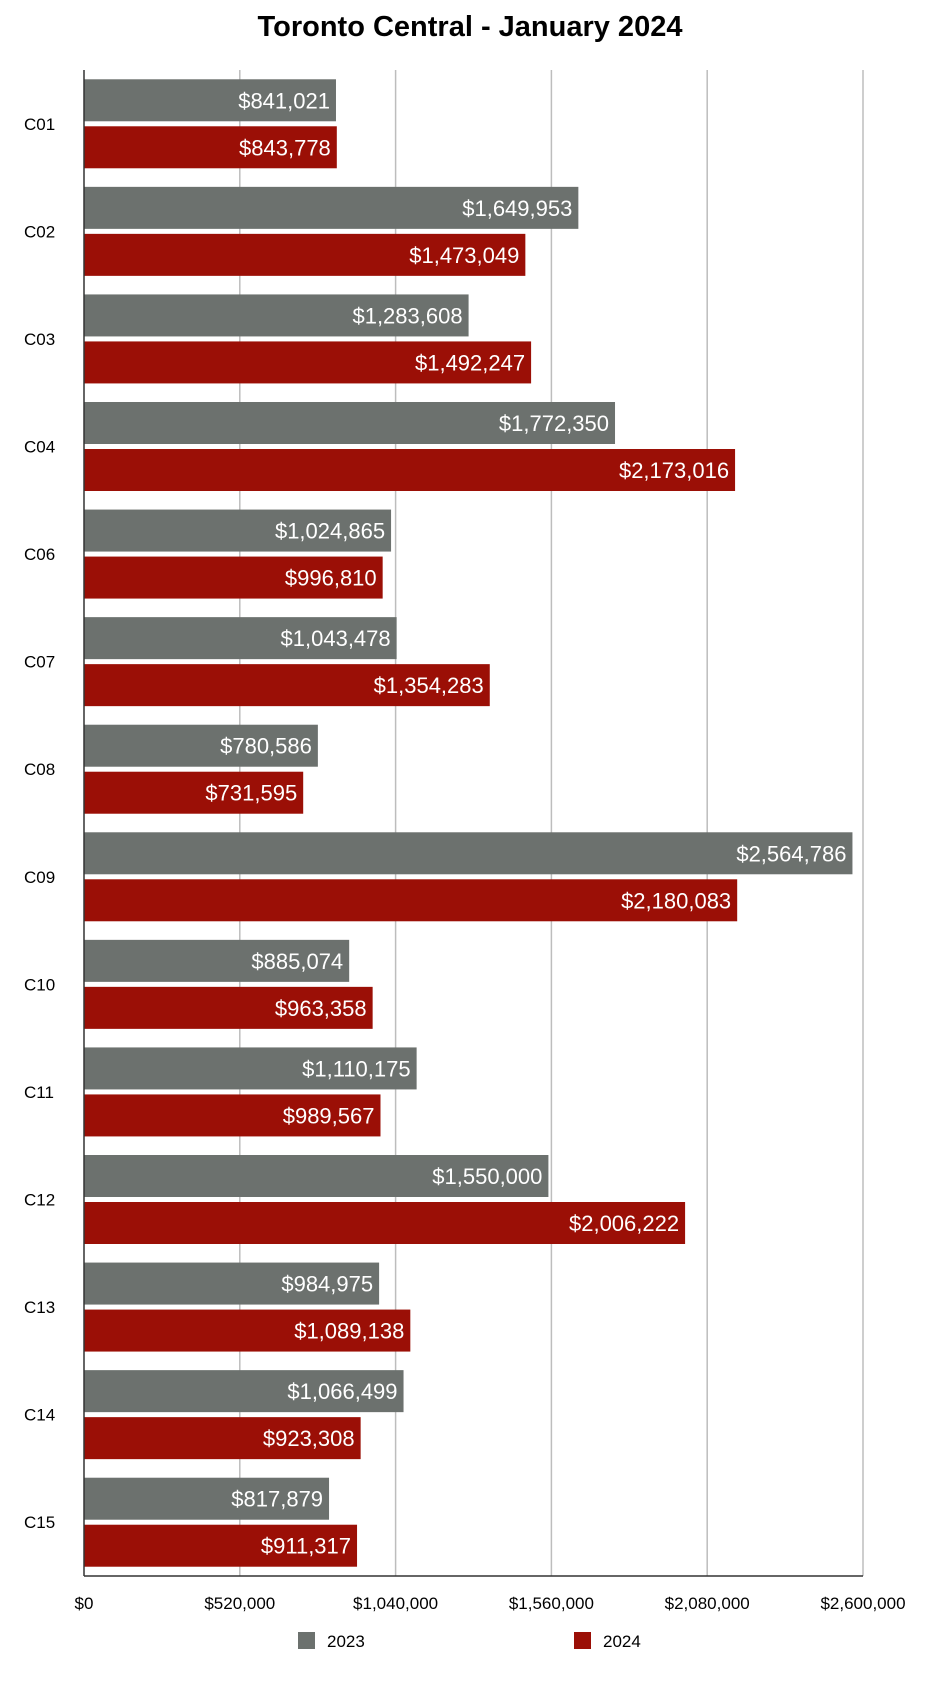  What do you see at coordinates (707, 1603) in the screenshot?
I see `x-tick-label: $2,080,000` at bounding box center [707, 1603].